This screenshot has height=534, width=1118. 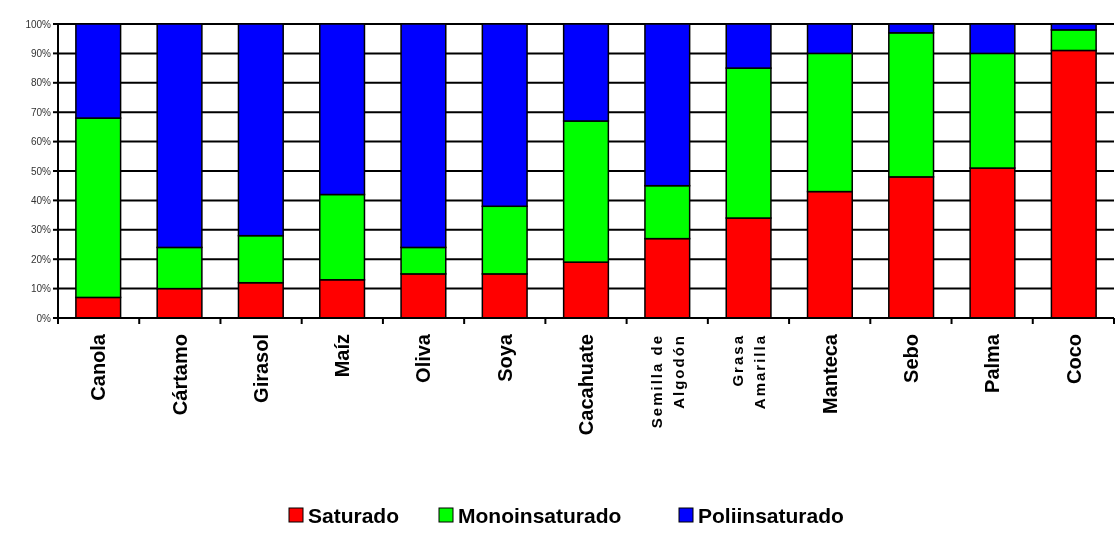 What do you see at coordinates (504, 357) in the screenshot?
I see `x-tick-label: Soya` at bounding box center [504, 357].